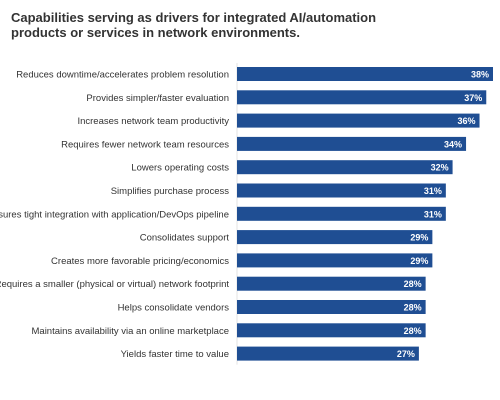 Image resolution: width=500 pixels, height=400 pixels. Describe the element at coordinates (480, 75) in the screenshot. I see `data-label: 38%` at that location.